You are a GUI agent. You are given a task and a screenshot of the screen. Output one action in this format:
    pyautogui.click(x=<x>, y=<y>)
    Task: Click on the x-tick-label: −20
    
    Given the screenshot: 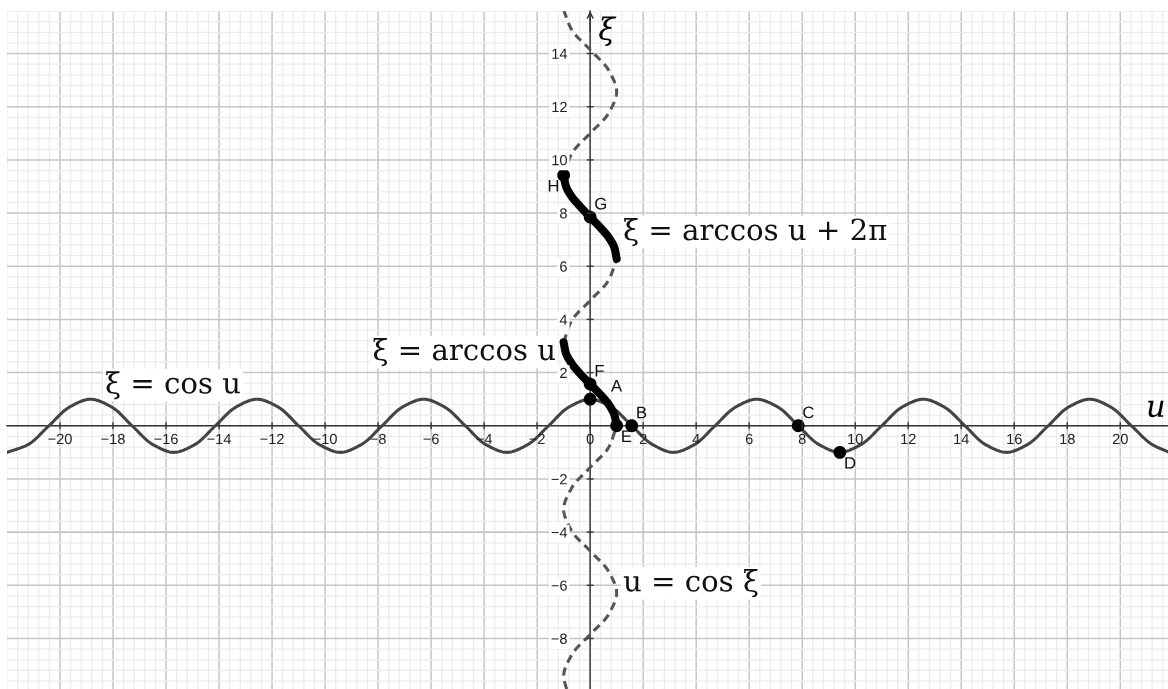 What is the action you would take?
    pyautogui.click(x=60, y=439)
    